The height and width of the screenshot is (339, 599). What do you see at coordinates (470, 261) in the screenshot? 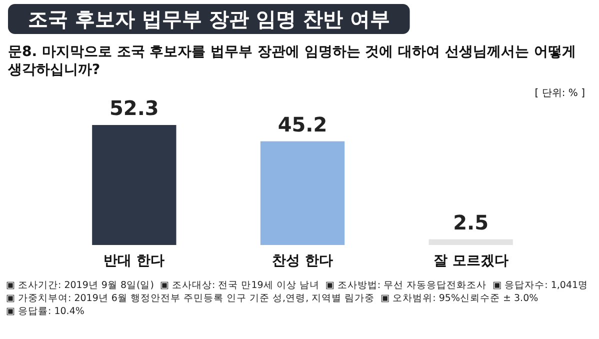
I see `x-tick-label: 잘 모르겠다` at bounding box center [470, 261].